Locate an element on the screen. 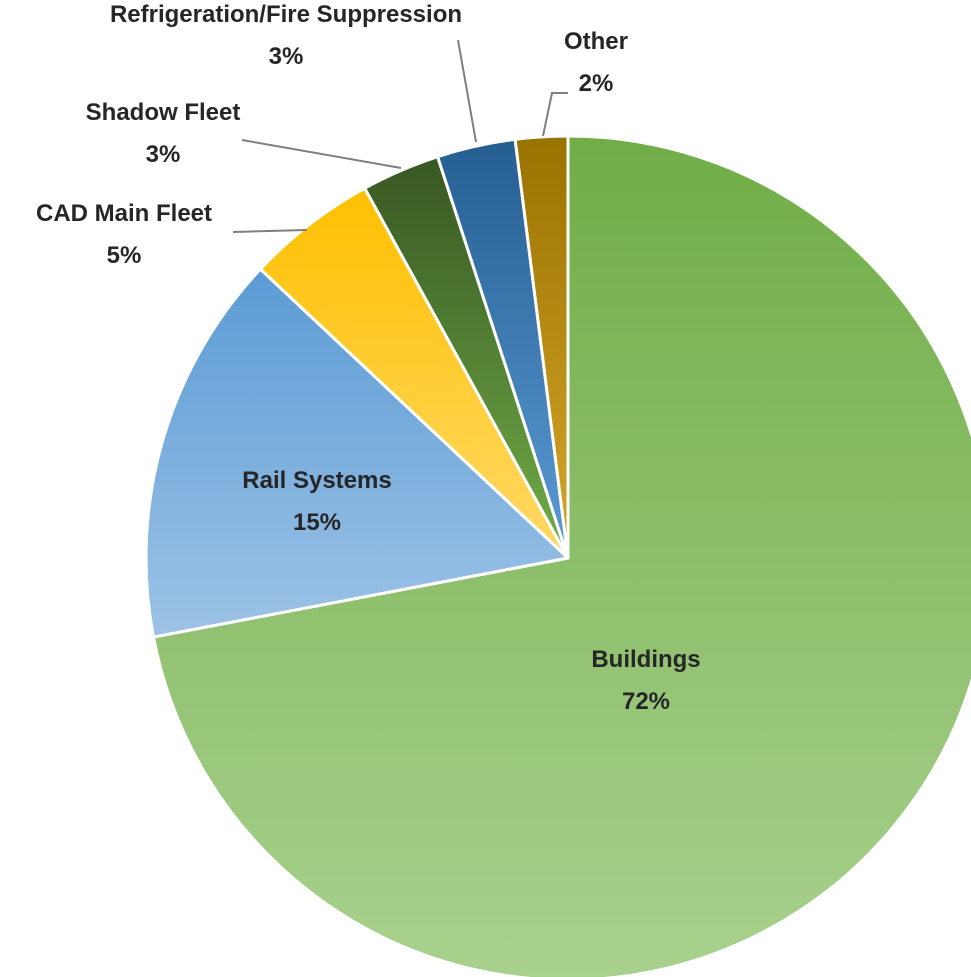 The image size is (971, 977). leader-line-refrigeration-fire-suppression is located at coordinates (467, 91).